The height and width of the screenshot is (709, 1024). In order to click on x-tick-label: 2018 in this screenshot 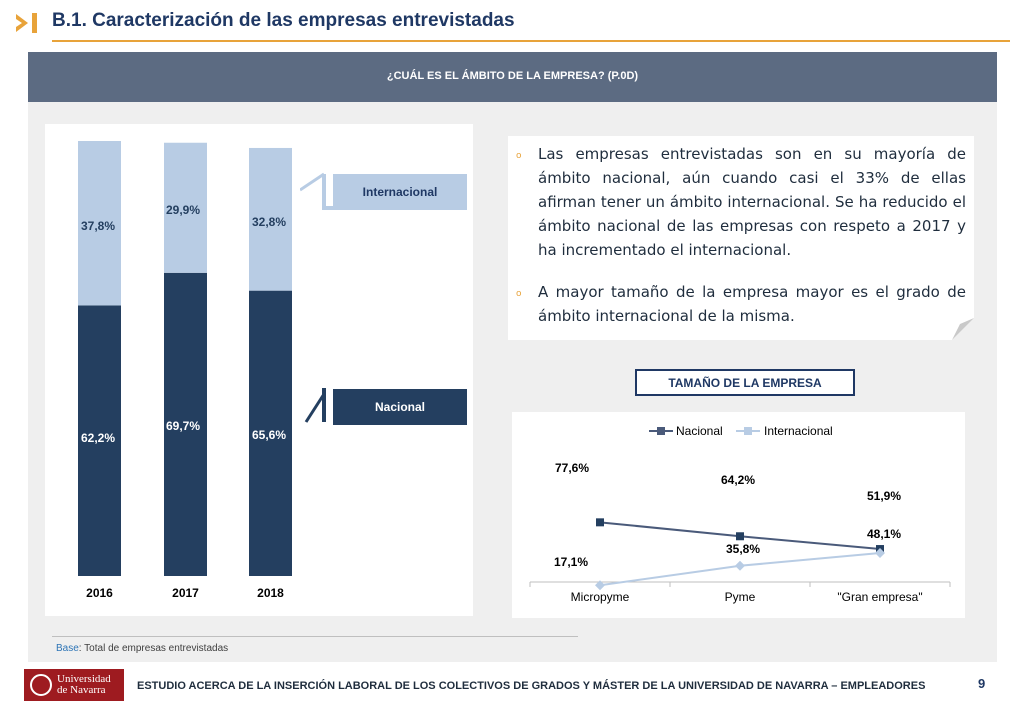, I will do `click(270, 593)`.